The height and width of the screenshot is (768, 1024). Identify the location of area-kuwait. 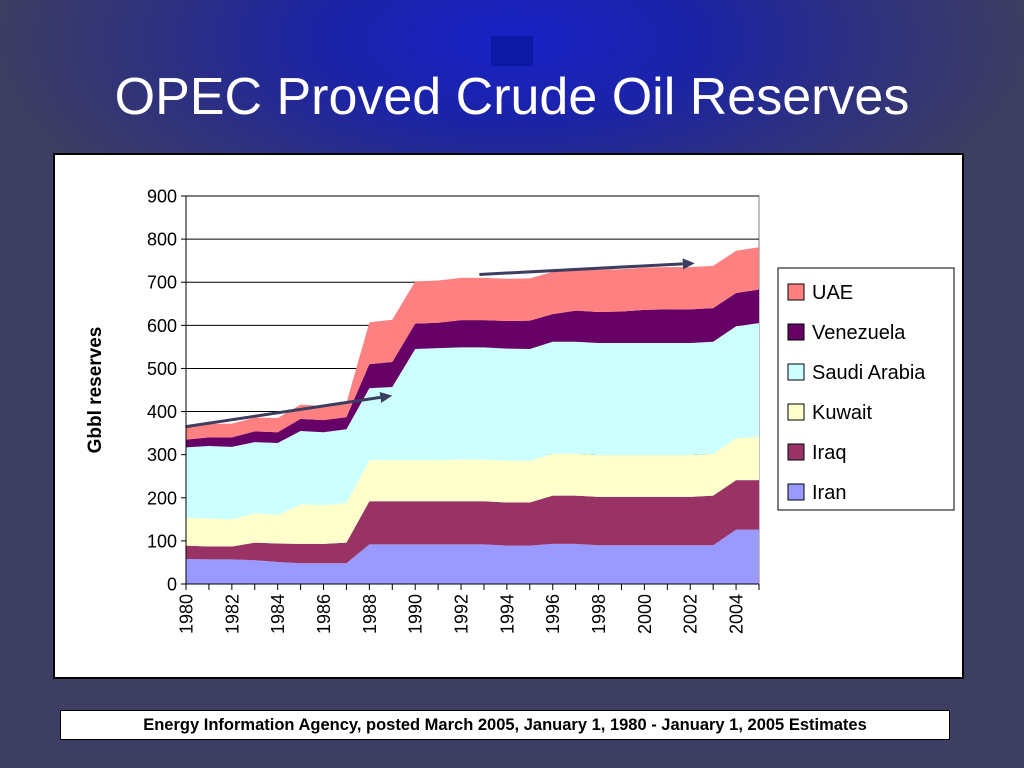
(472, 491).